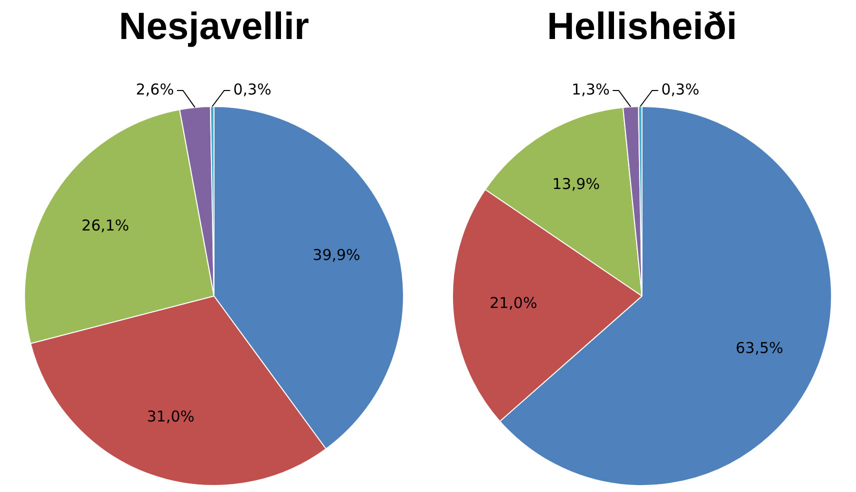  What do you see at coordinates (106, 225) in the screenshot?
I see `data-label: 26,1%` at bounding box center [106, 225].